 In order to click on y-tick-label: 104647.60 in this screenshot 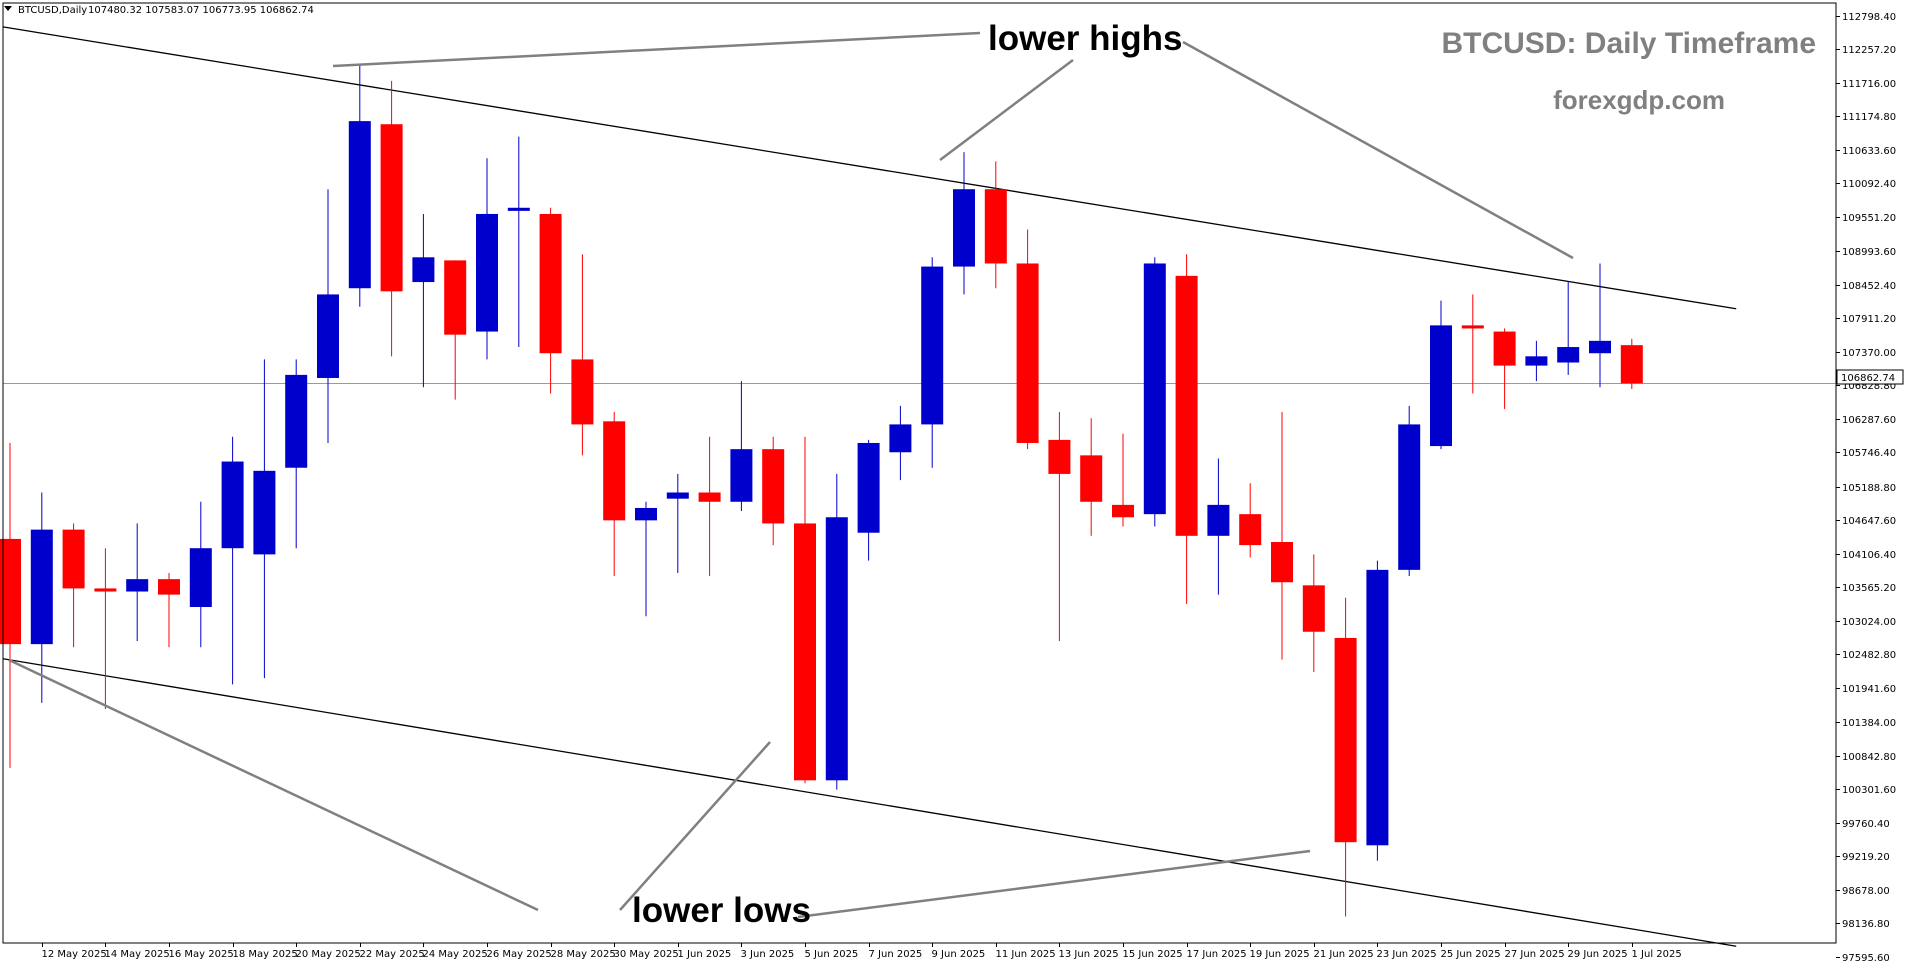, I will do `click(1869, 521)`.